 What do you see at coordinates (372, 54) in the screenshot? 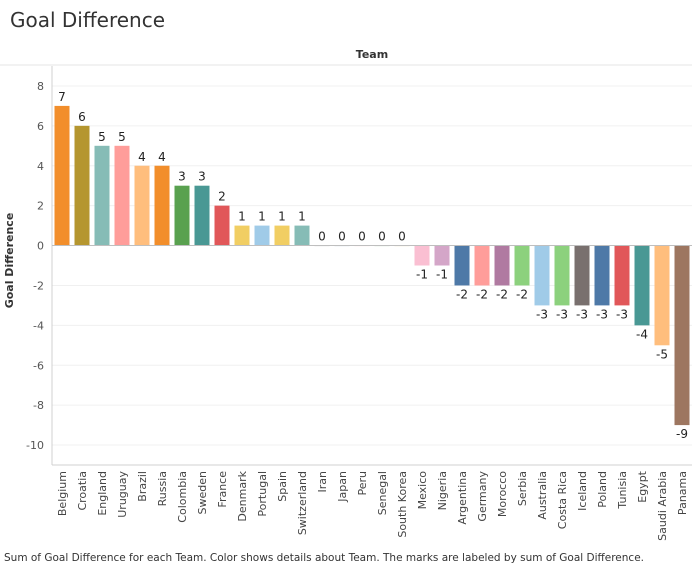
I see `column-header: Team` at bounding box center [372, 54].